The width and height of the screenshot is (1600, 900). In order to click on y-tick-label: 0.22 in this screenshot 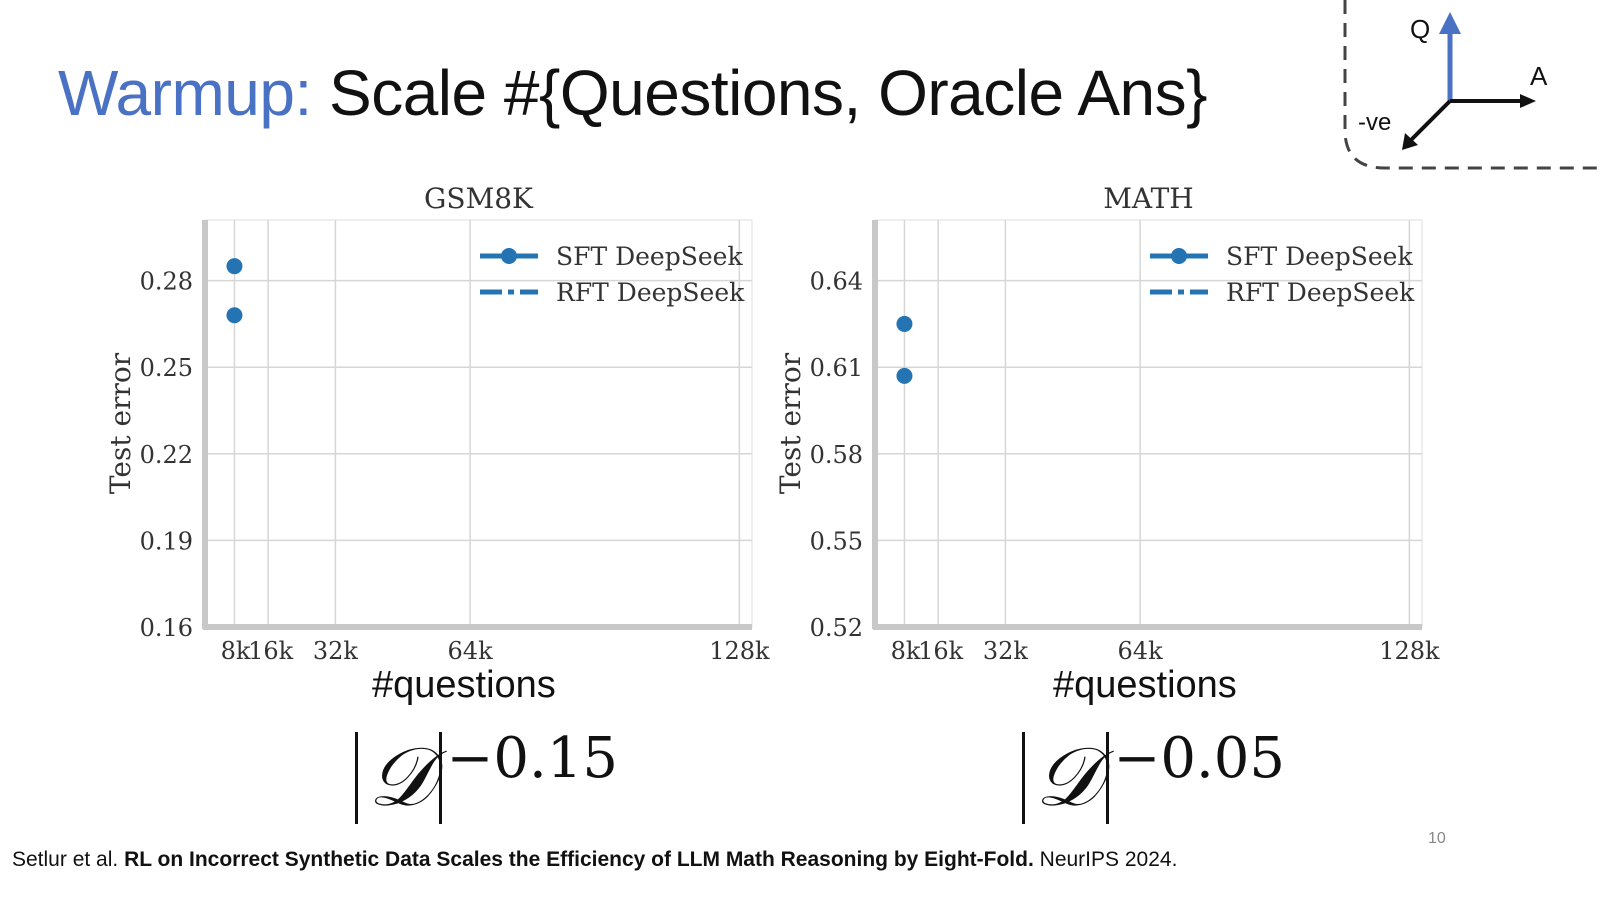, I will do `click(166, 455)`.